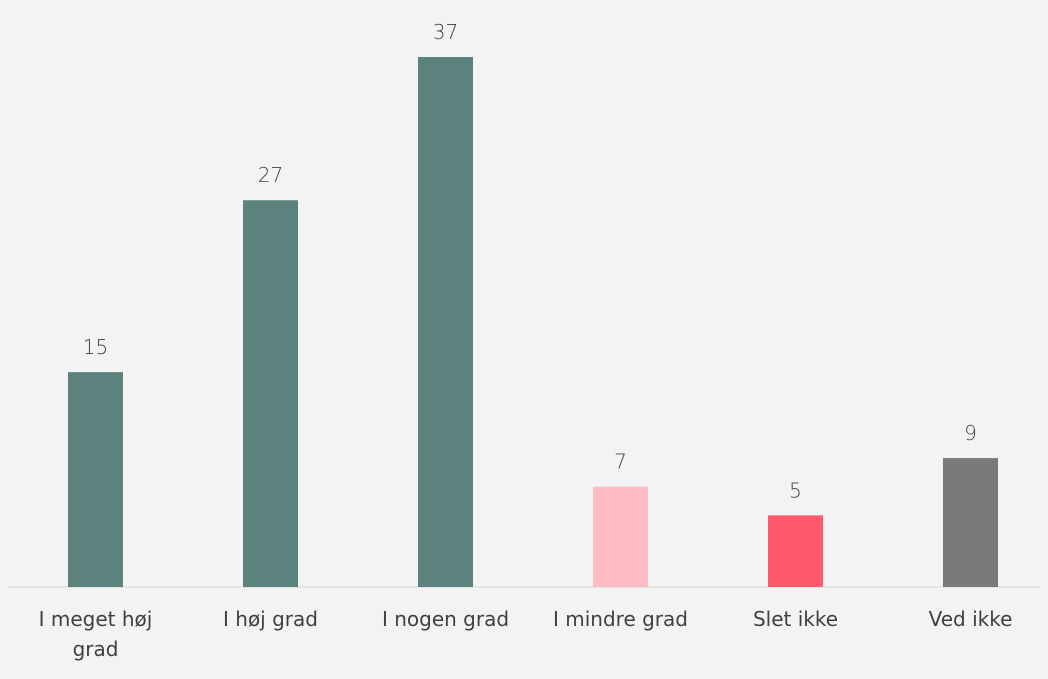 The image size is (1048, 679). What do you see at coordinates (95, 634) in the screenshot?
I see `x-tick-label: I meget høj grad` at bounding box center [95, 634].